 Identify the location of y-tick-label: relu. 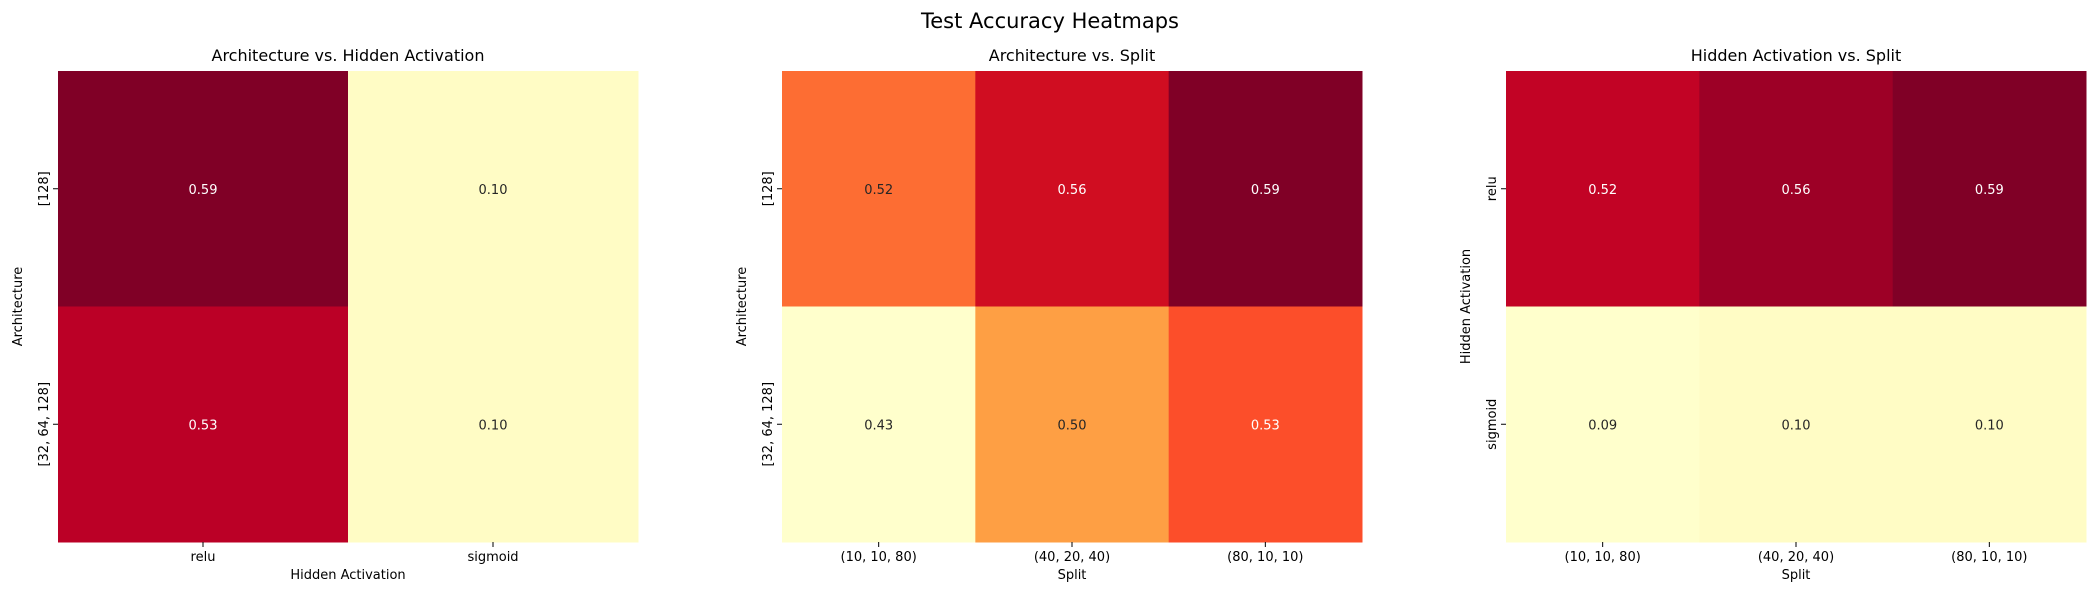
(1492, 188).